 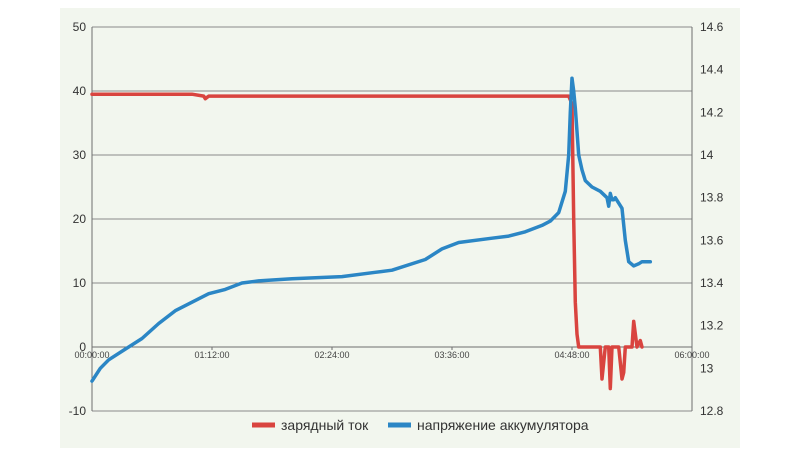 What do you see at coordinates (80, 91) in the screenshot?
I see `y-left-tick-label: 40` at bounding box center [80, 91].